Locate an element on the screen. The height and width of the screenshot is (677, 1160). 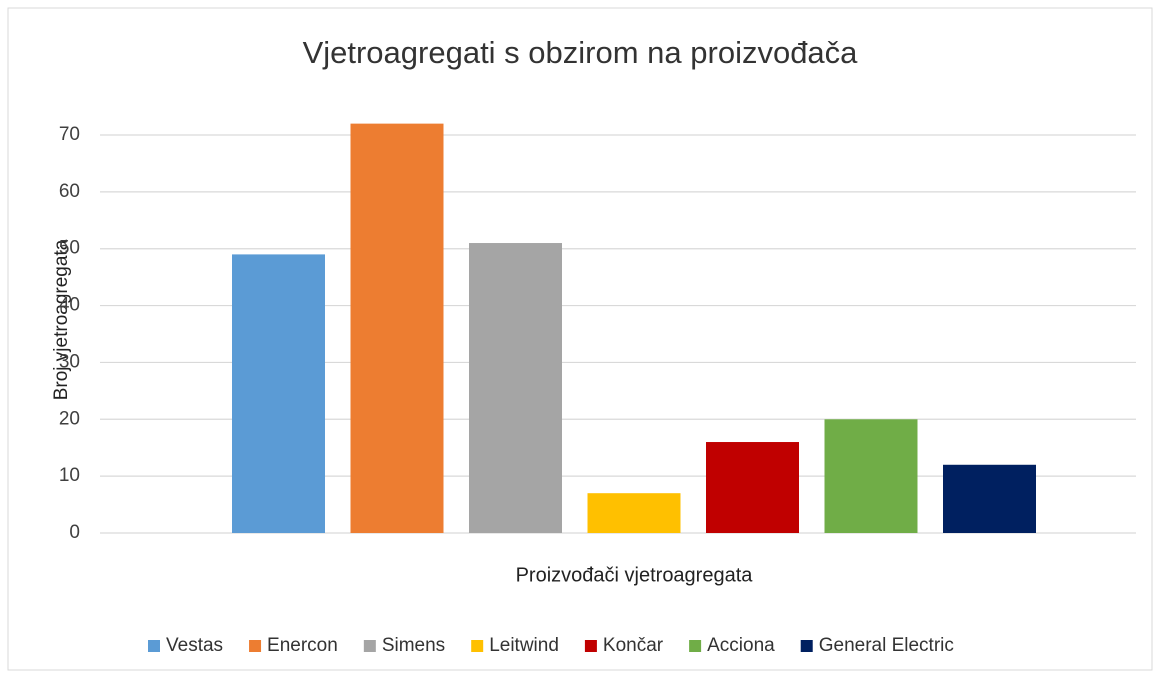
x-axis-title: Proizvođači vjetroagregata is located at coordinates (635, 575).